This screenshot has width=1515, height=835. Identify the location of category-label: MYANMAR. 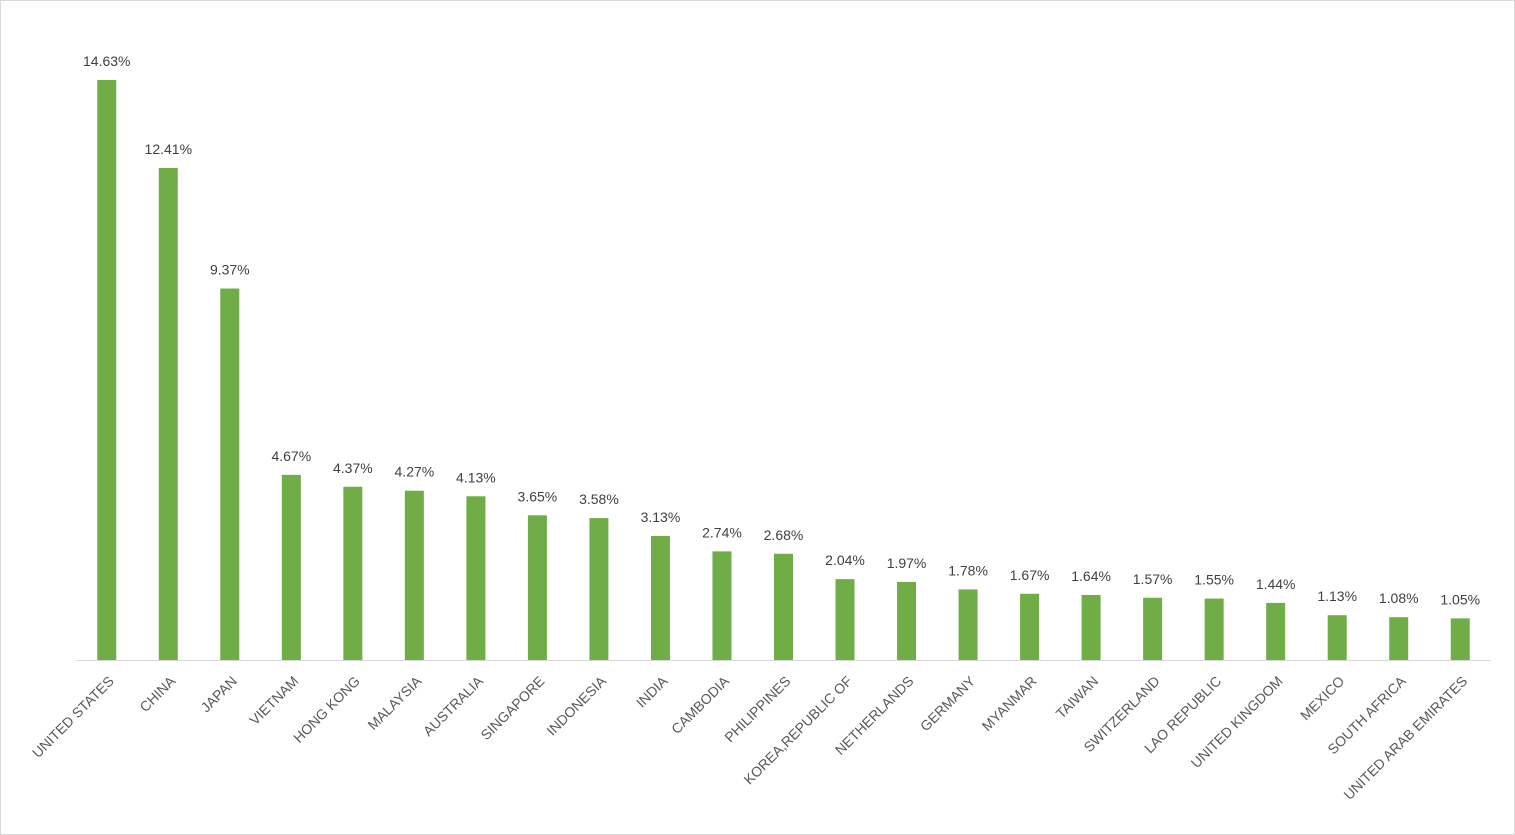
(1009, 703).